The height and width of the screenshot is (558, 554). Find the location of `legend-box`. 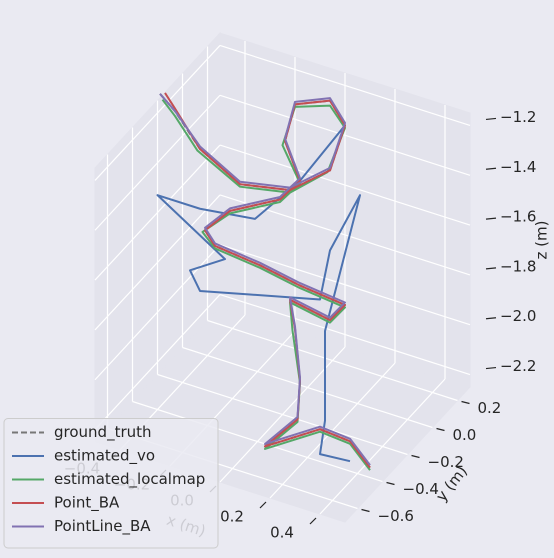

legend-box is located at coordinates (111, 483).